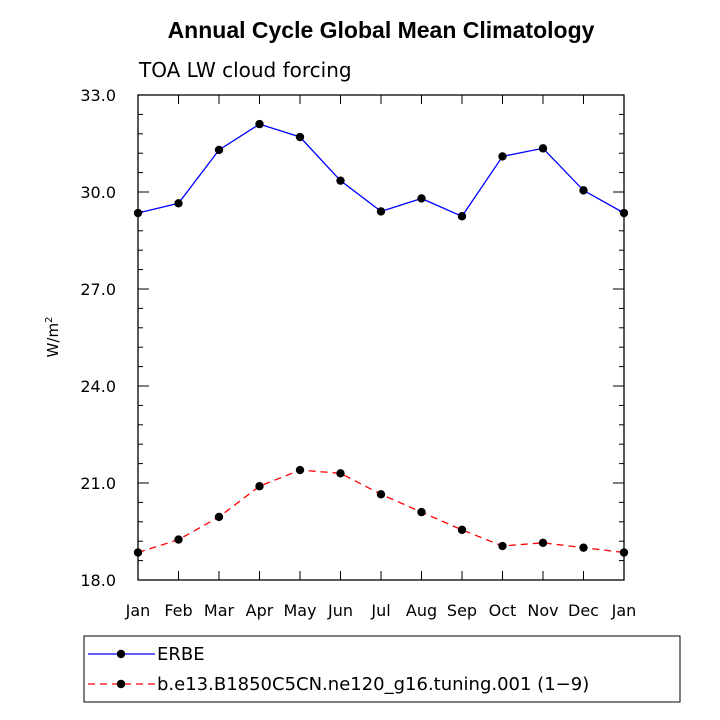 The image size is (720, 720). Describe the element at coordinates (219, 610) in the screenshot. I see `x-tick-label: Mar` at that location.